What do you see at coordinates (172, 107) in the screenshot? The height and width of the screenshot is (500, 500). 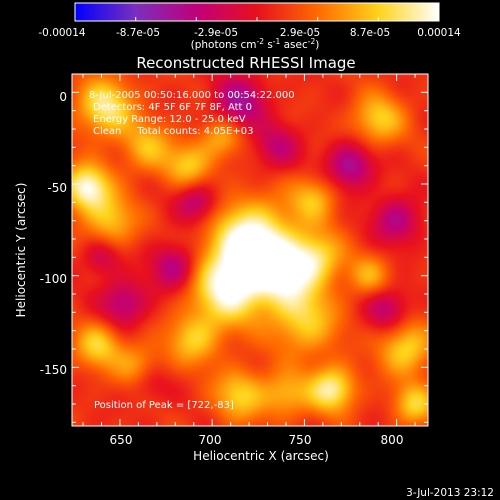 I see `info-line-detectors: Detectors: 4F 5F 6F 7F 8F, Att 0` at bounding box center [172, 107].